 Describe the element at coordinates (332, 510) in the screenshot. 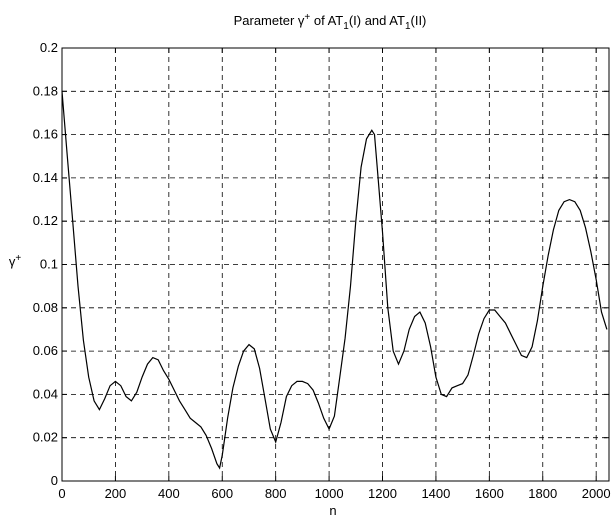

I see `x-axis-label: n` at that location.